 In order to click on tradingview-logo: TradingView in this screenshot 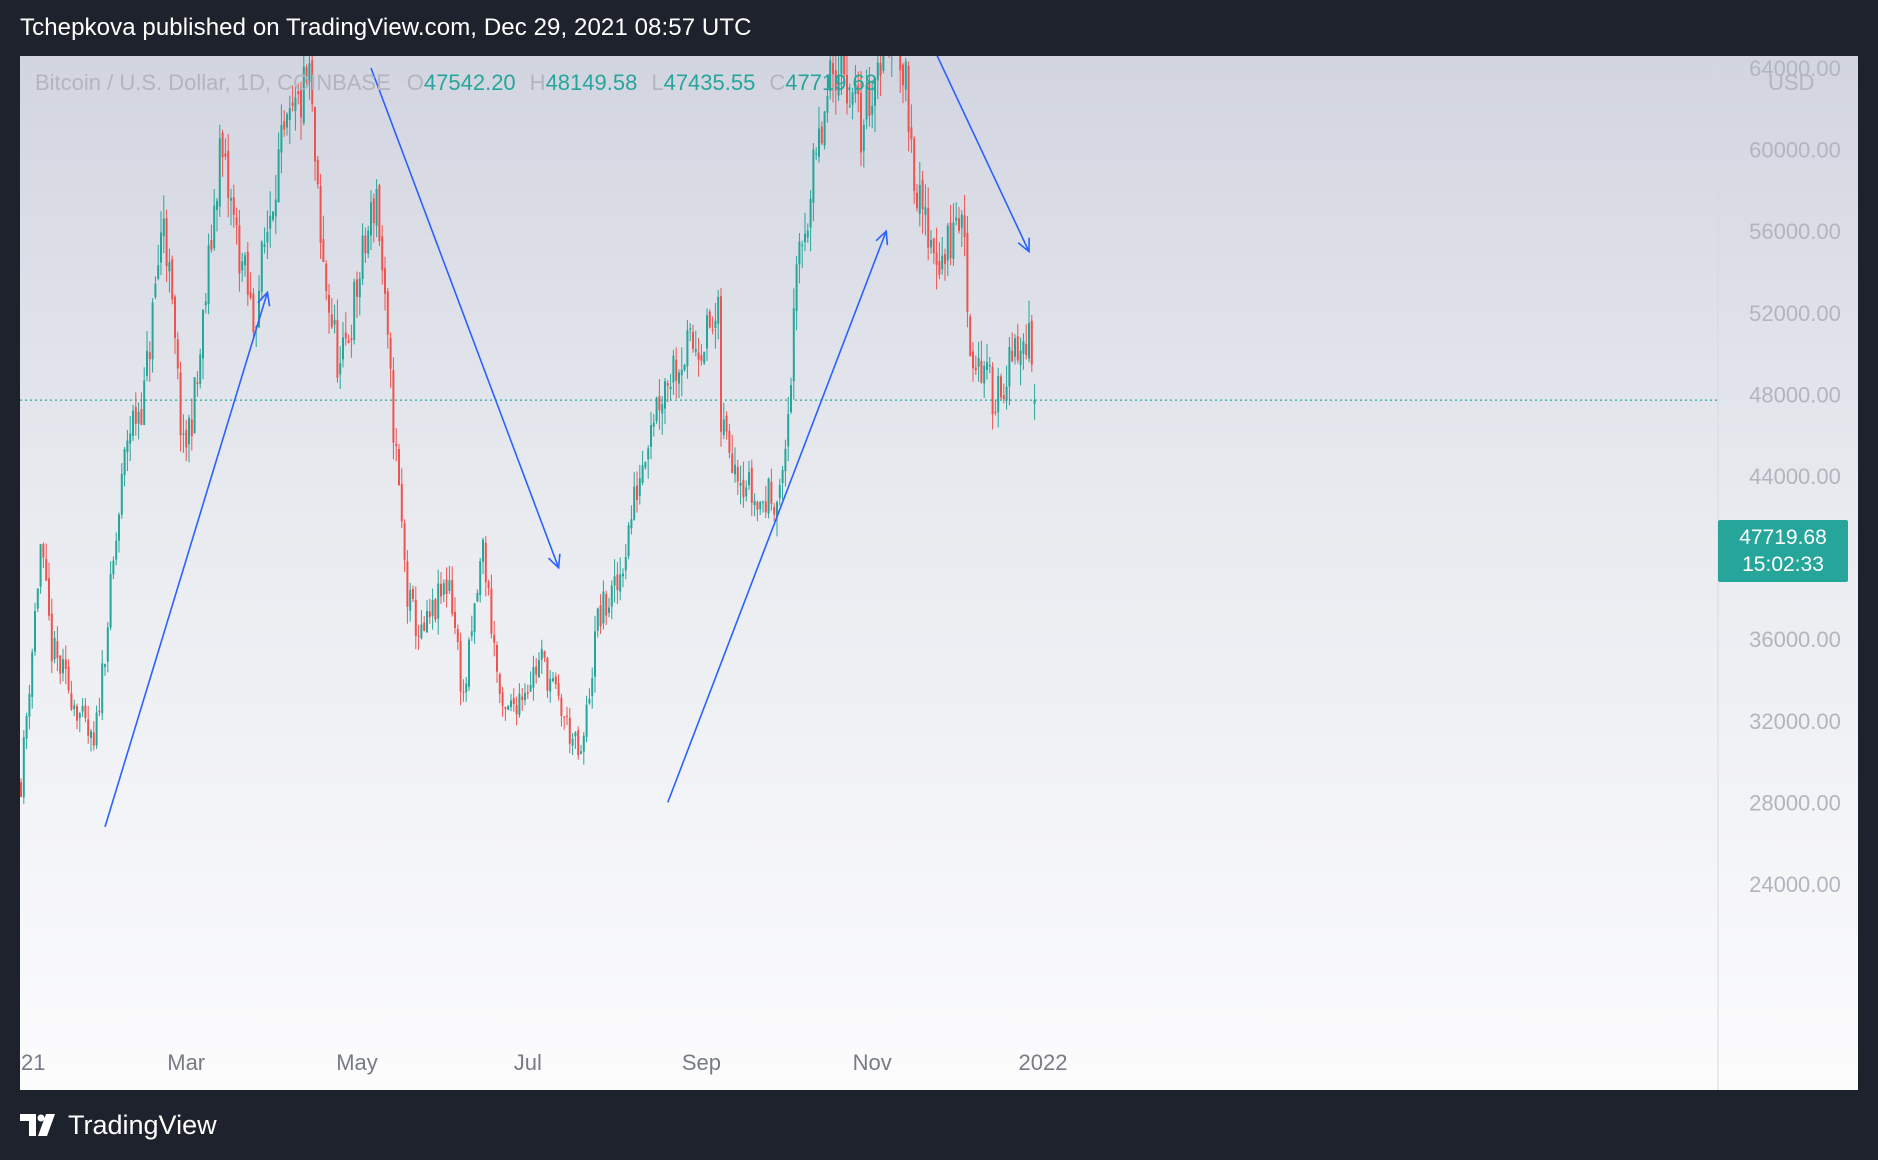, I will do `click(118, 1125)`.